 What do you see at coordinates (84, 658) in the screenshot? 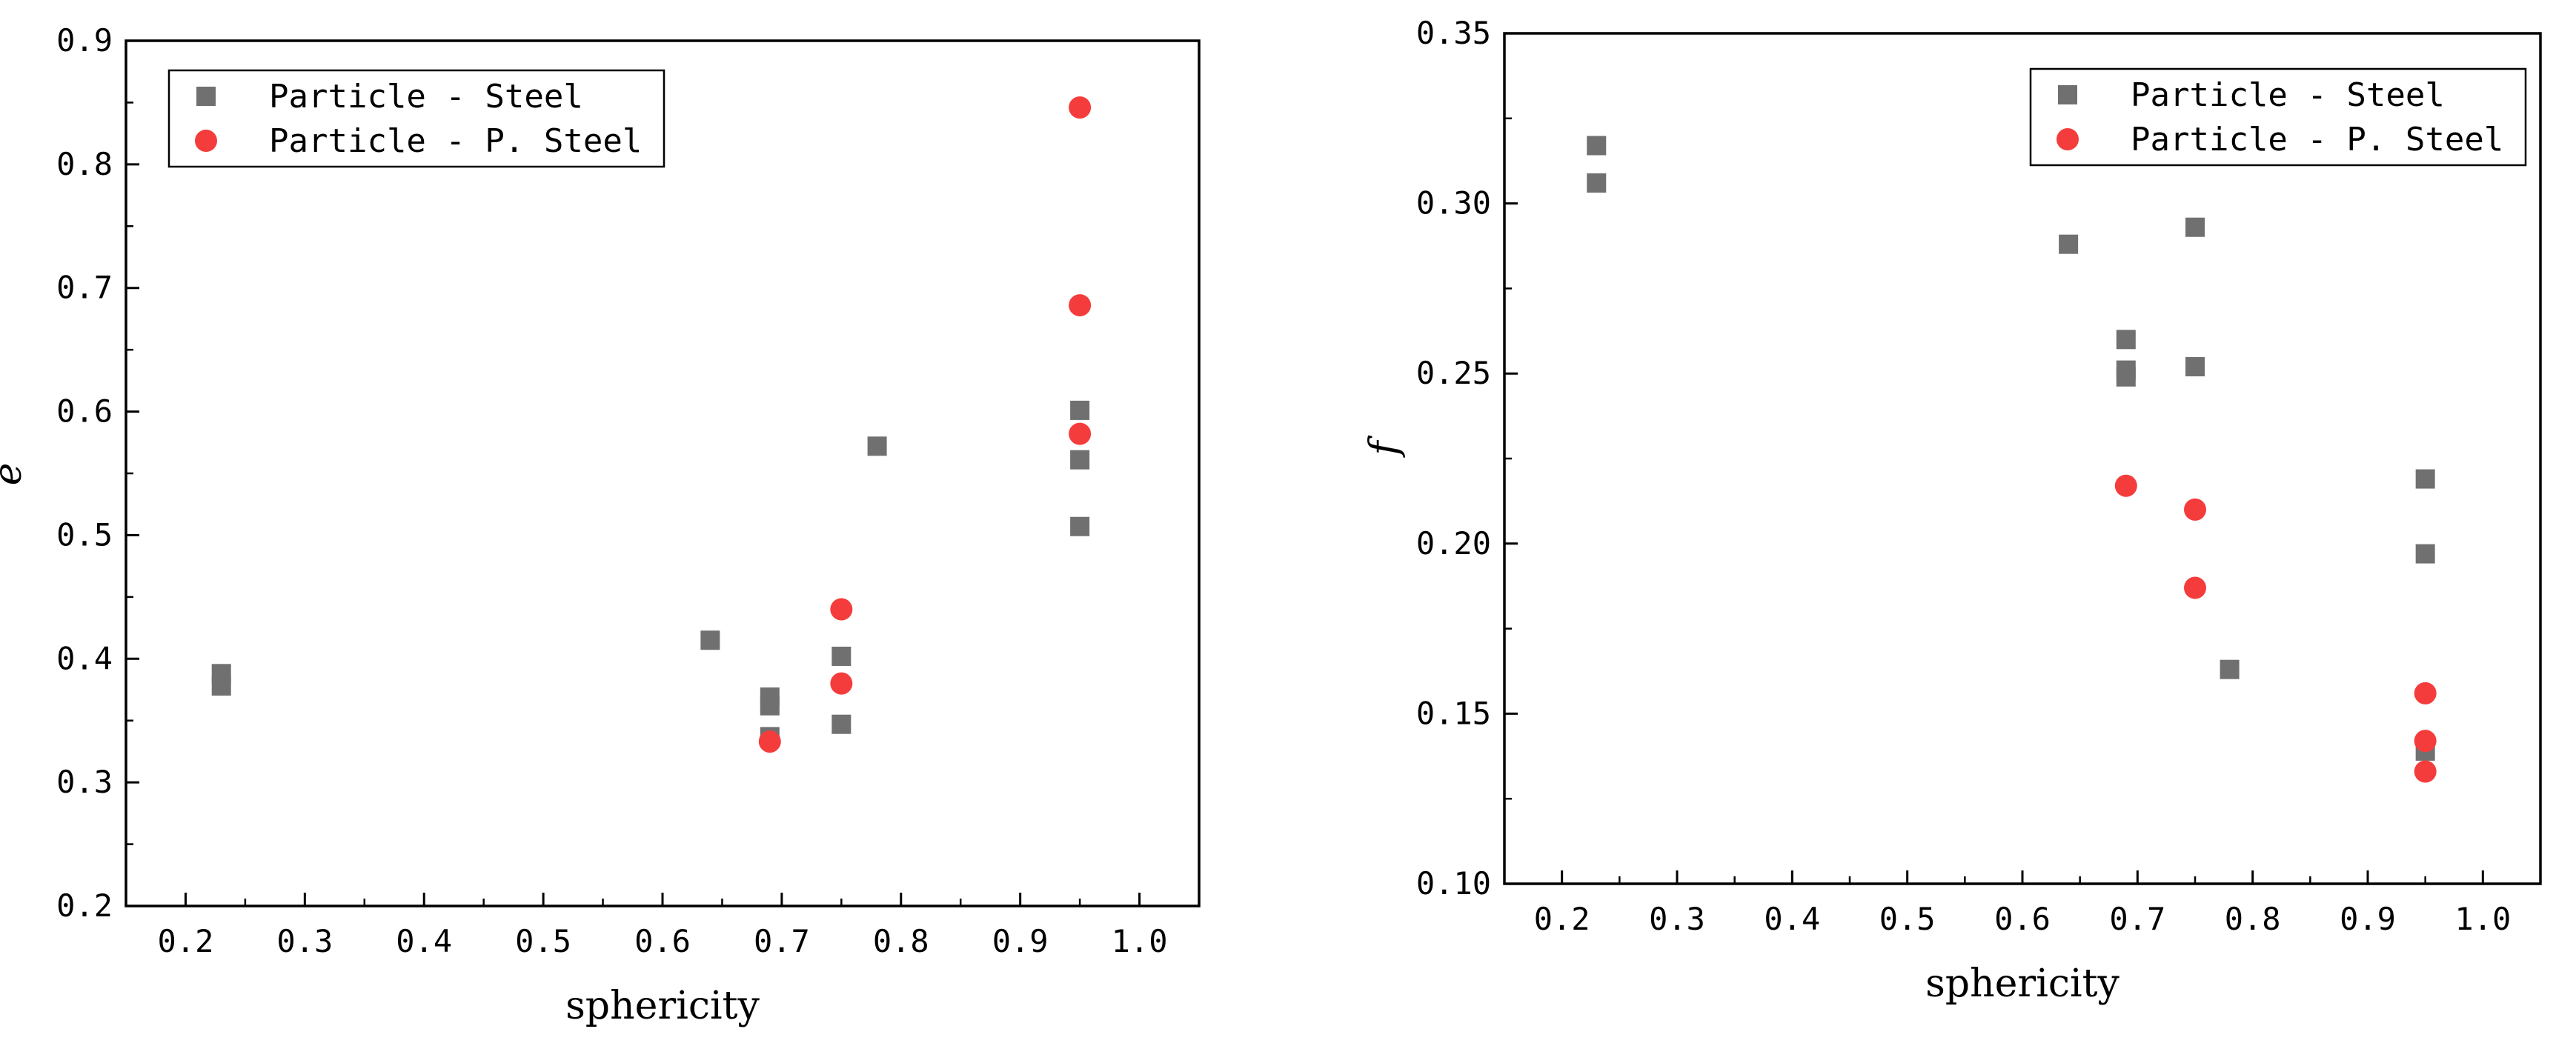
I see `y-tick-label: 0.4` at bounding box center [84, 658].